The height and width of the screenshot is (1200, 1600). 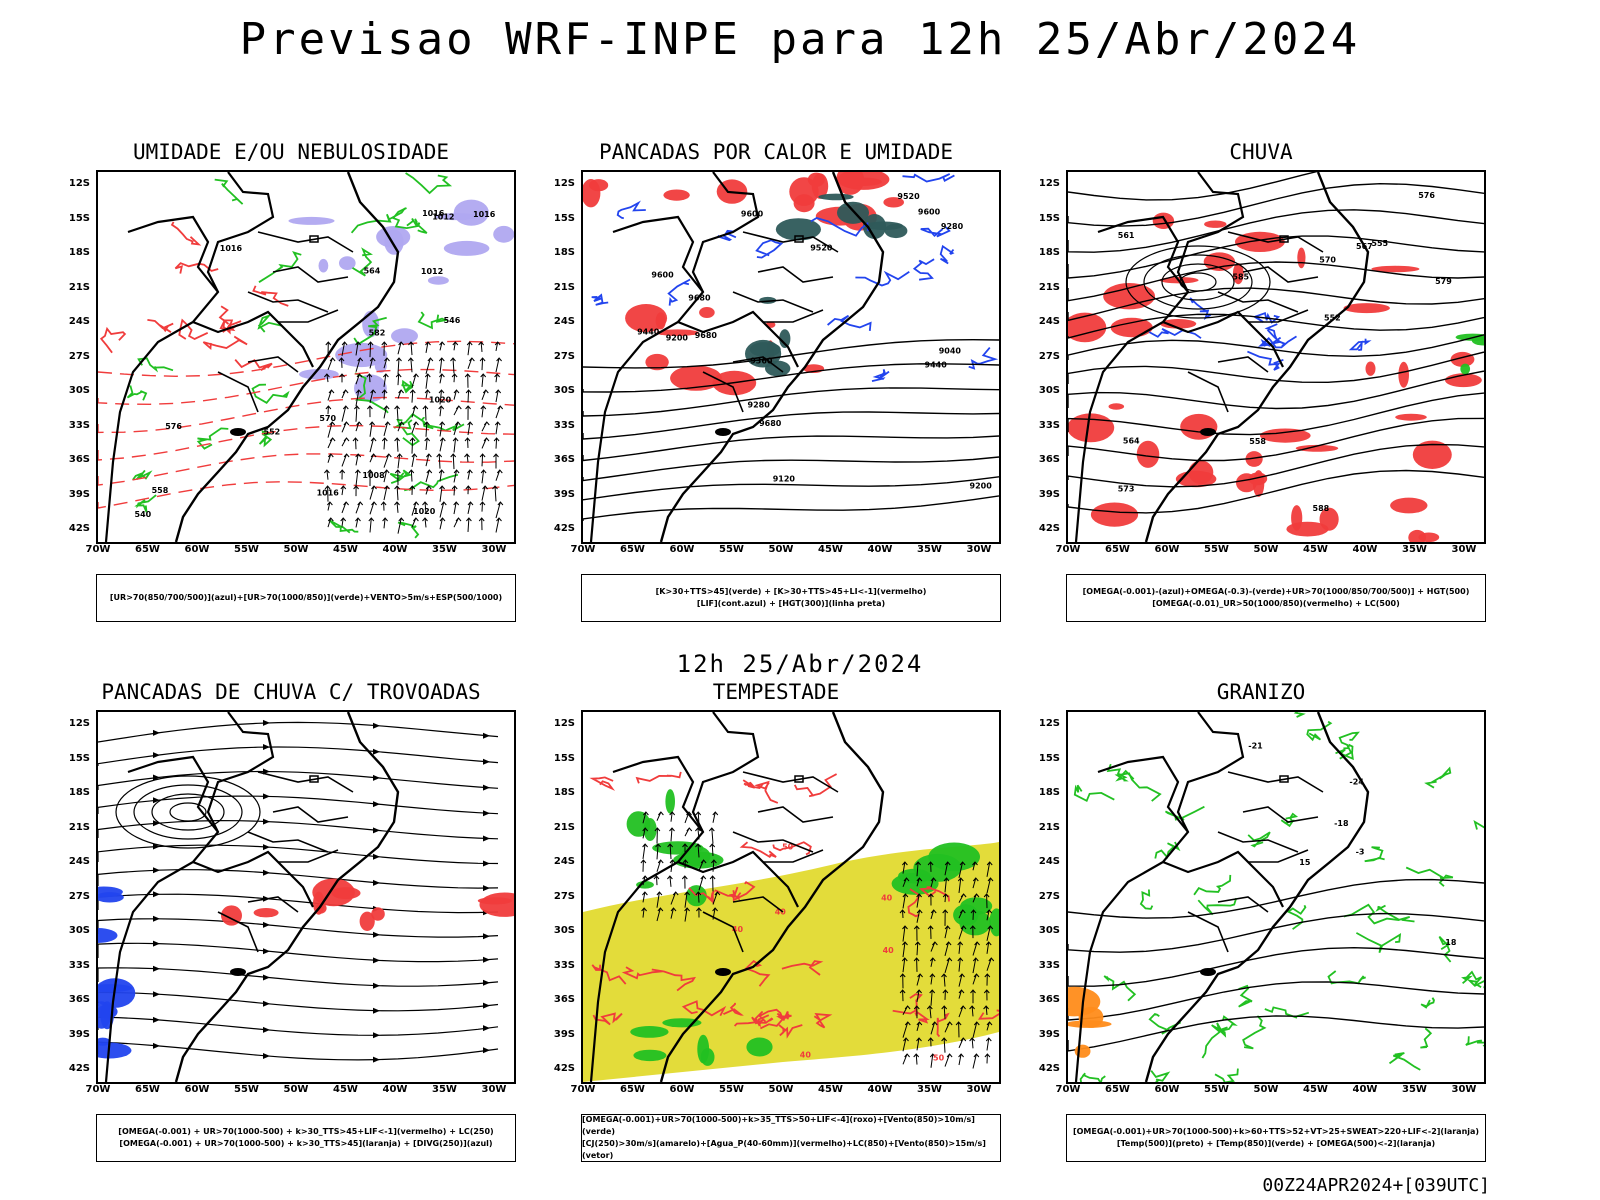 What do you see at coordinates (1360, 344) in the screenshot?
I see `omega-contour` at bounding box center [1360, 344].